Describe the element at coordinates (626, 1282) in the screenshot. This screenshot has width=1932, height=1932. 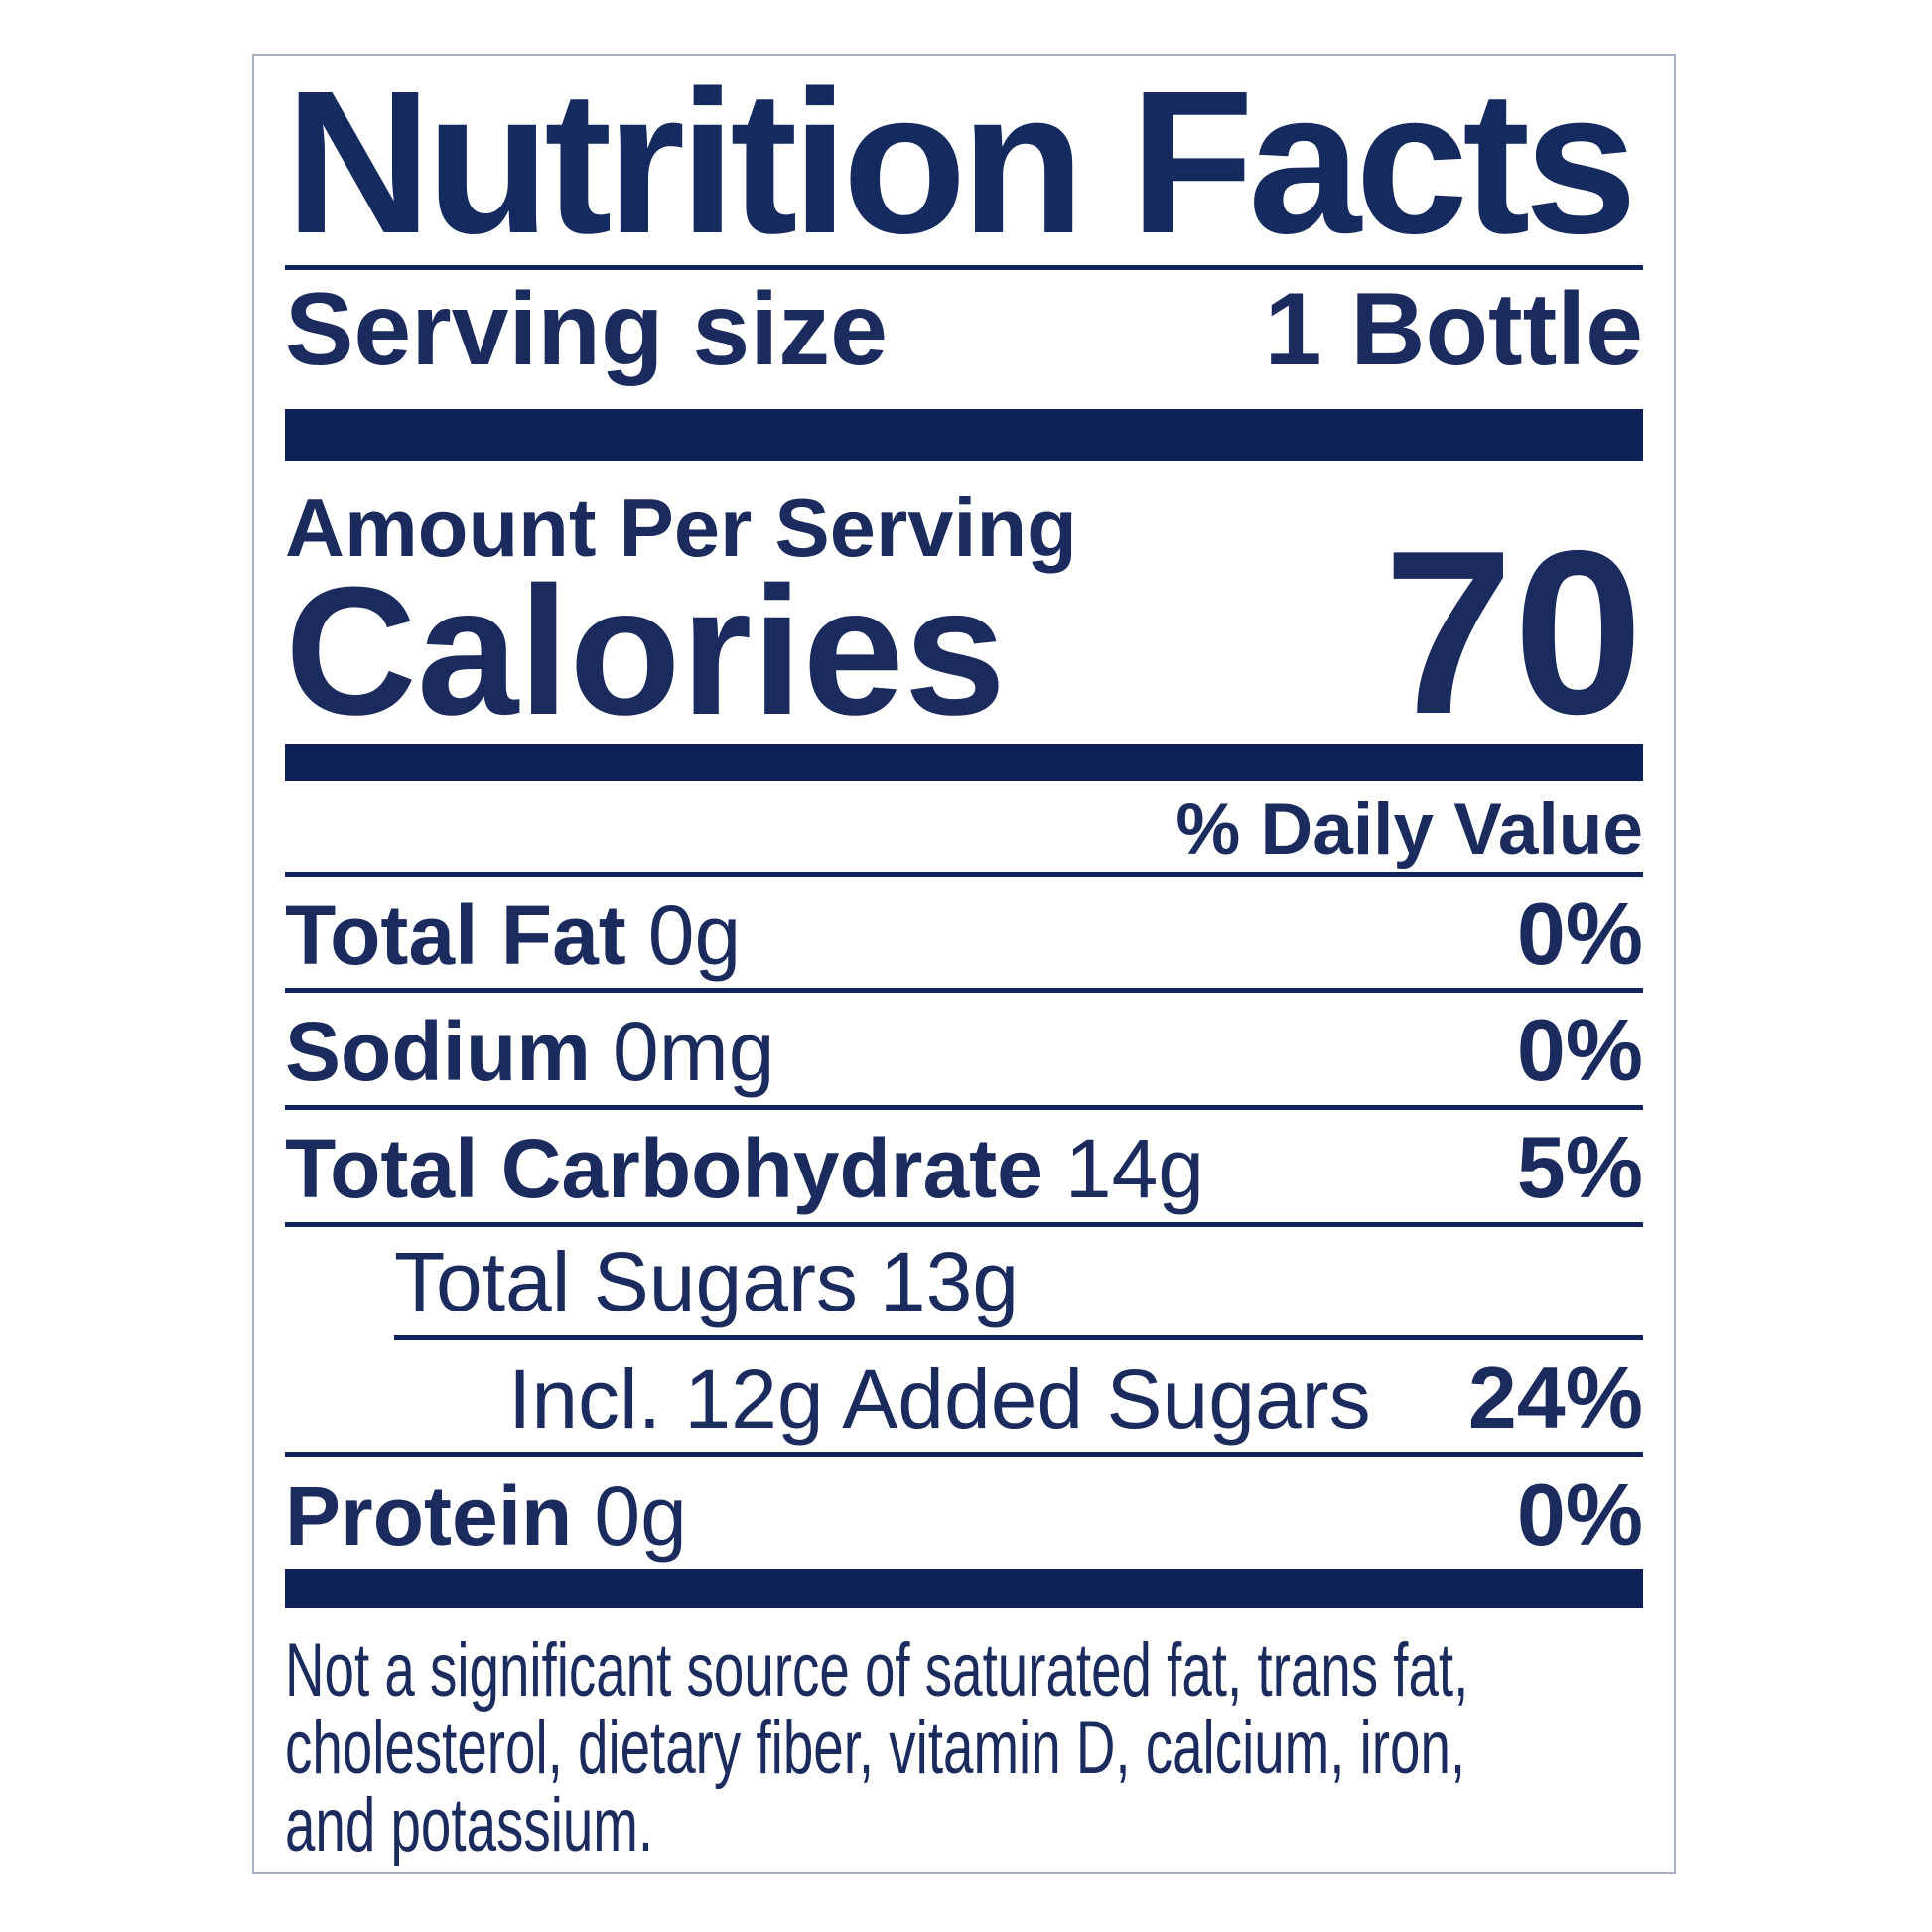
I see `row-label: Total Sugars` at that location.